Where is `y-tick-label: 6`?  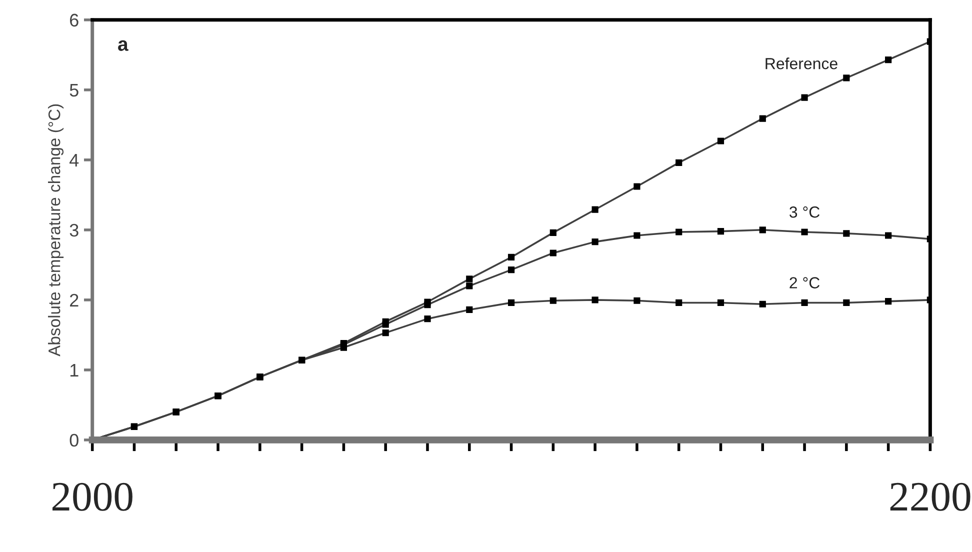 y-tick-label: 6 is located at coordinates (74, 20).